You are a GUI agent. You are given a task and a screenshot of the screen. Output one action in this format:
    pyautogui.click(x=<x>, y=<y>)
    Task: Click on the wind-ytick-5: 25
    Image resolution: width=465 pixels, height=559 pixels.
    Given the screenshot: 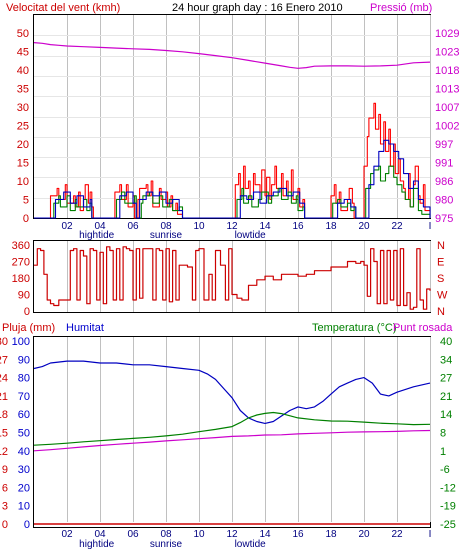 What is the action you would take?
    pyautogui.click(x=23, y=127)
    